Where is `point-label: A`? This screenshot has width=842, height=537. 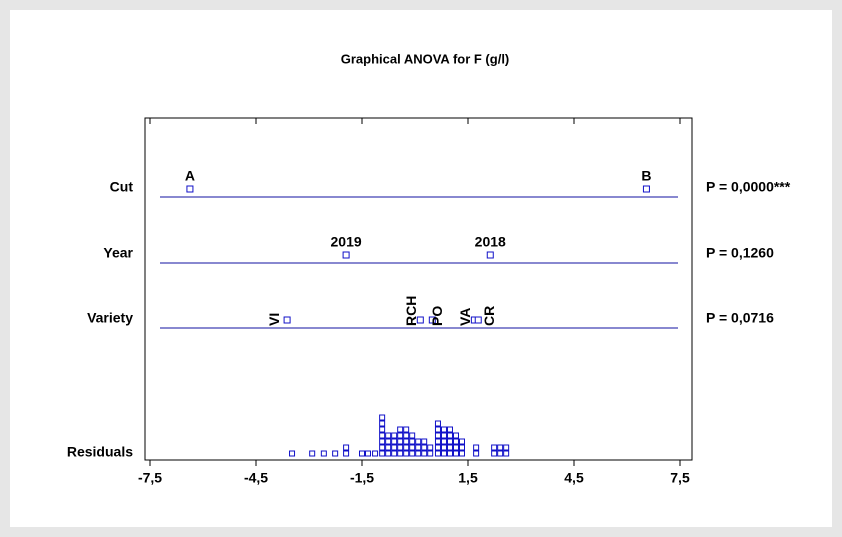
point-label: A is located at coordinates (190, 176).